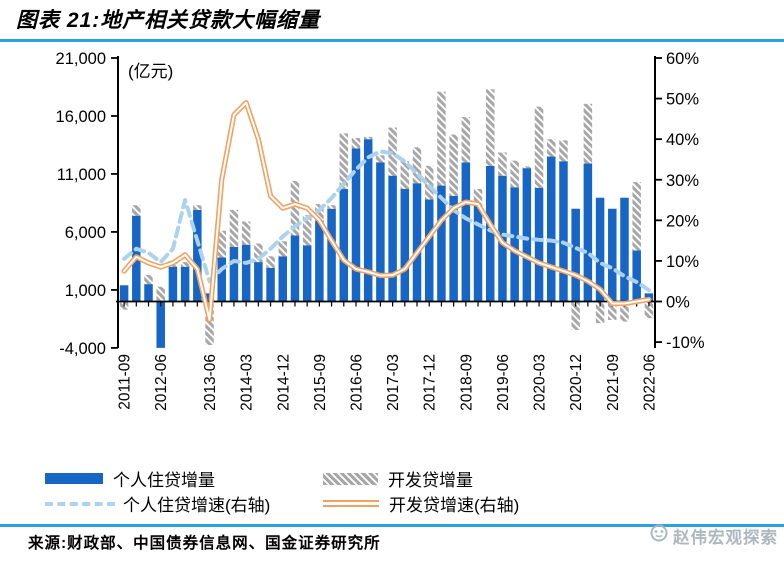  Describe the element at coordinates (682, 262) in the screenshot. I see `right-axis-tick-label: 10%` at that location.